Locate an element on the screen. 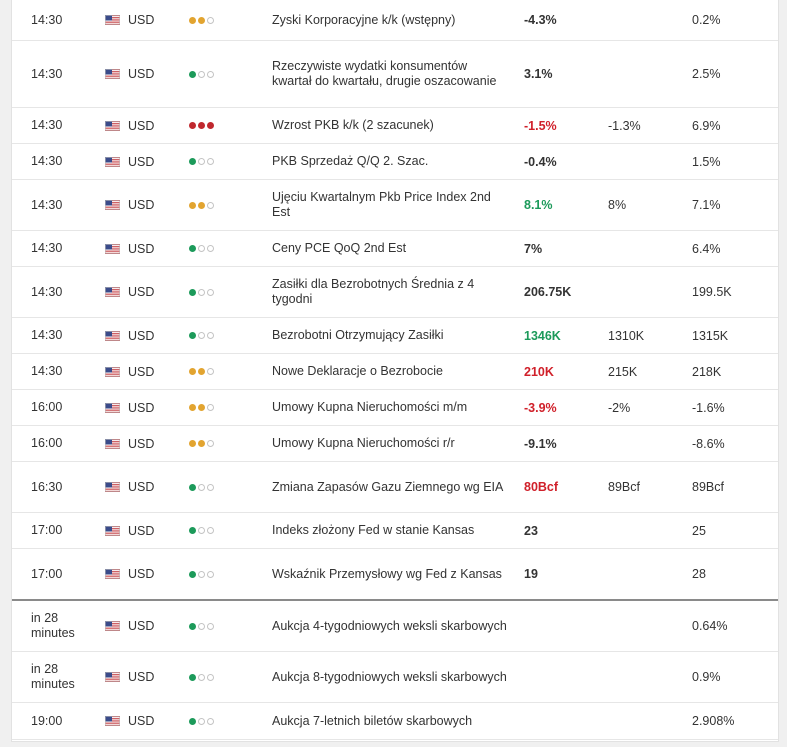  actual-value: 210K is located at coordinates (539, 371).